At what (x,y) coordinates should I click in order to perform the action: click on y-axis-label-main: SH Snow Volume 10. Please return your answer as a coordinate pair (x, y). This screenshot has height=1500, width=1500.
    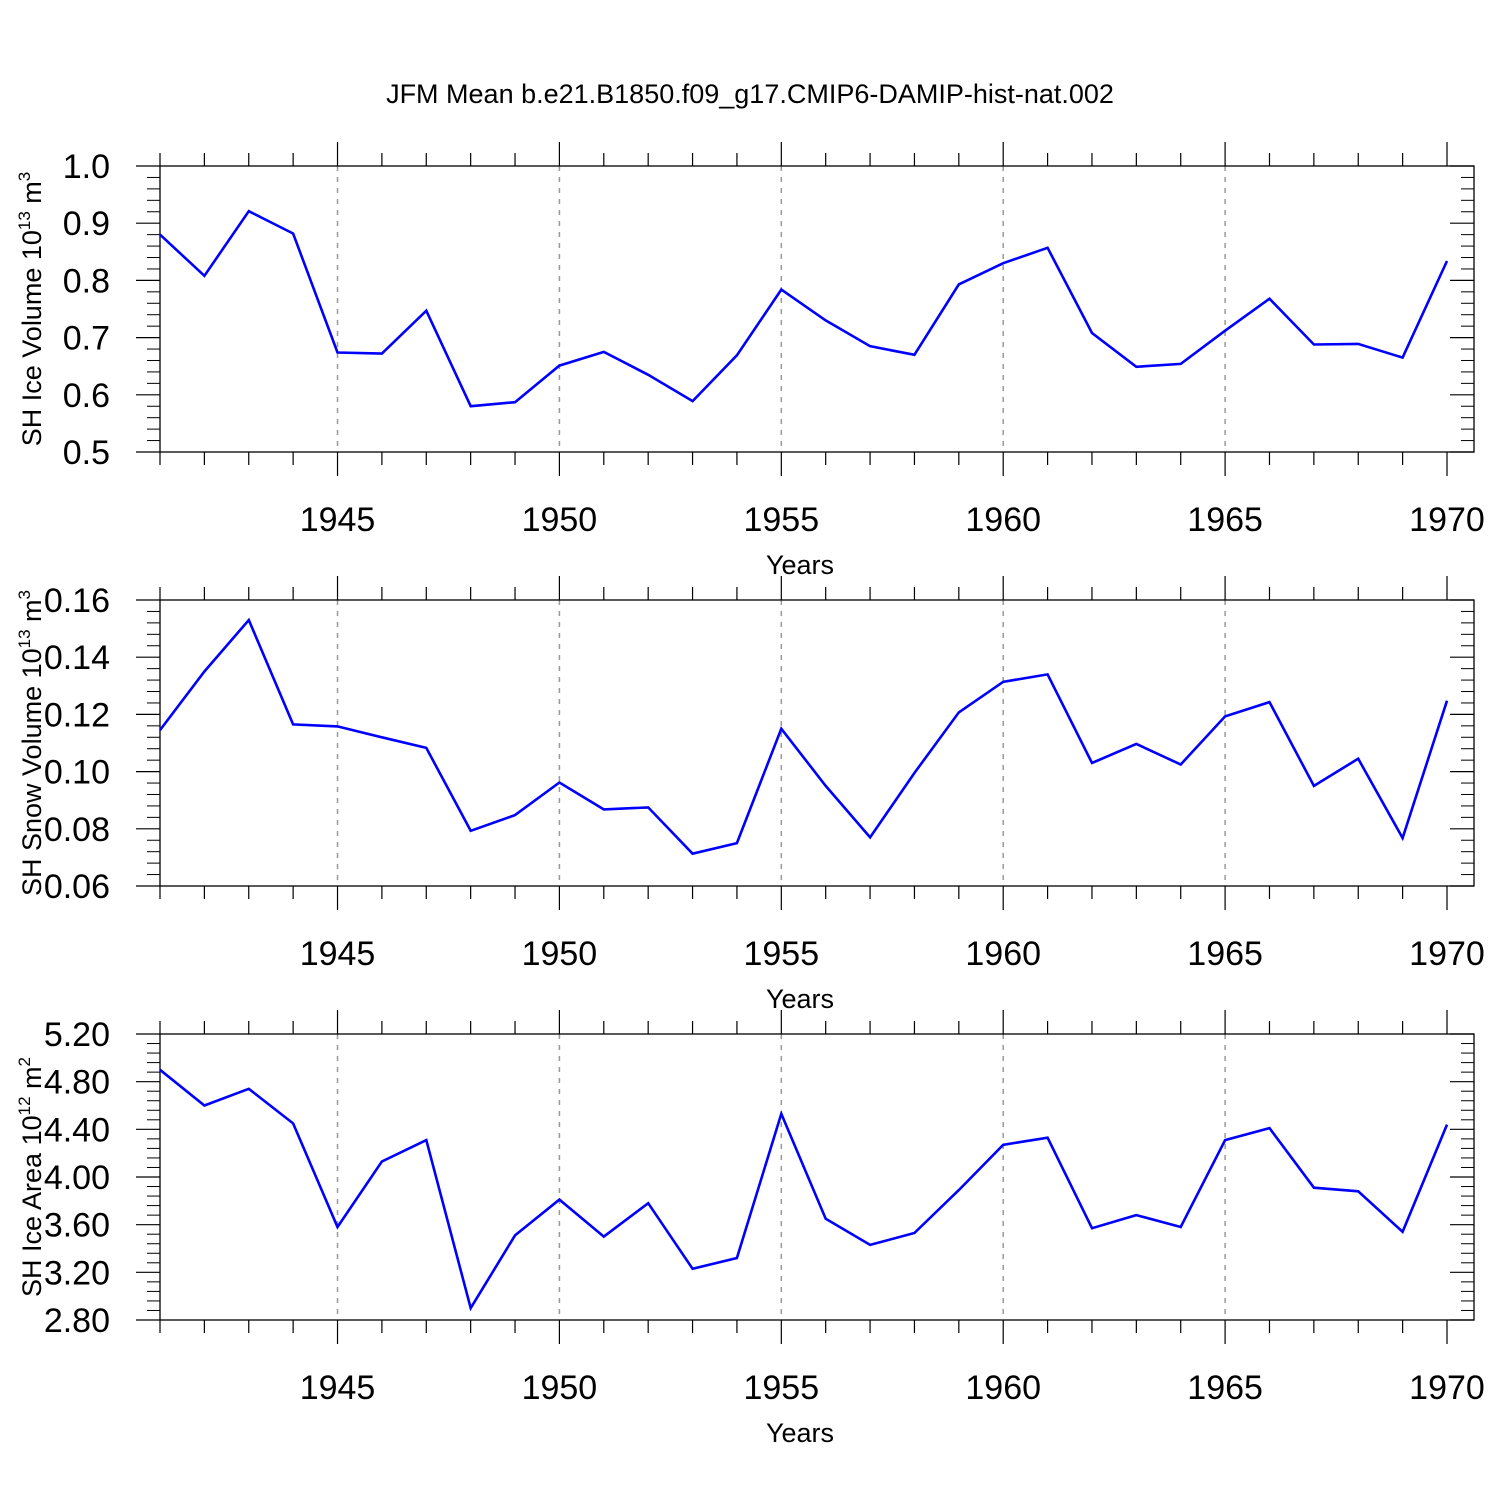
    Looking at the image, I should click on (32, 772).